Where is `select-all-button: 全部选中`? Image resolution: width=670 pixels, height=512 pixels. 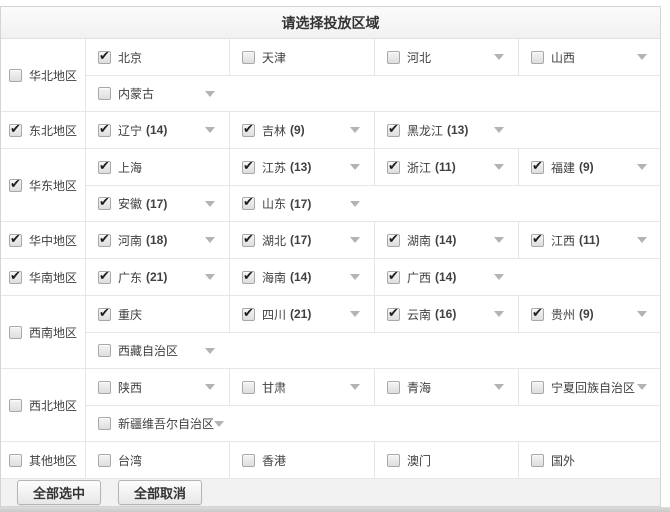
select-all-button: 全部选中 is located at coordinates (59, 492).